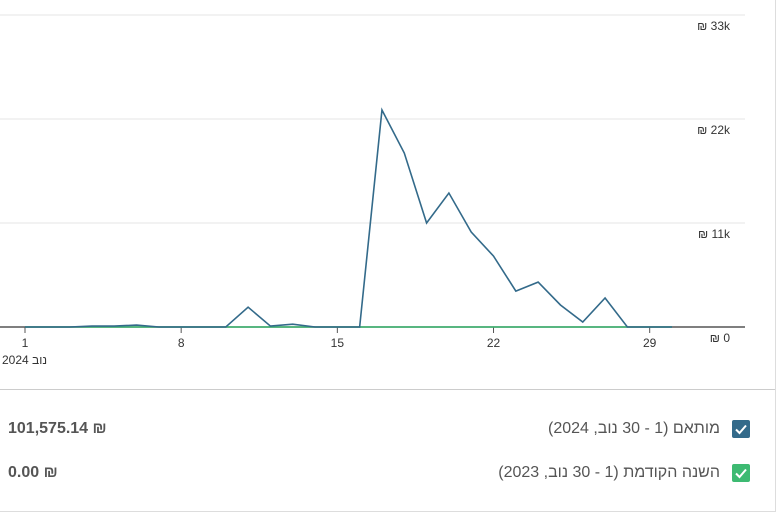  Describe the element at coordinates (24, 360) in the screenshot. I see `x-period-label: נוב 2024` at that location.